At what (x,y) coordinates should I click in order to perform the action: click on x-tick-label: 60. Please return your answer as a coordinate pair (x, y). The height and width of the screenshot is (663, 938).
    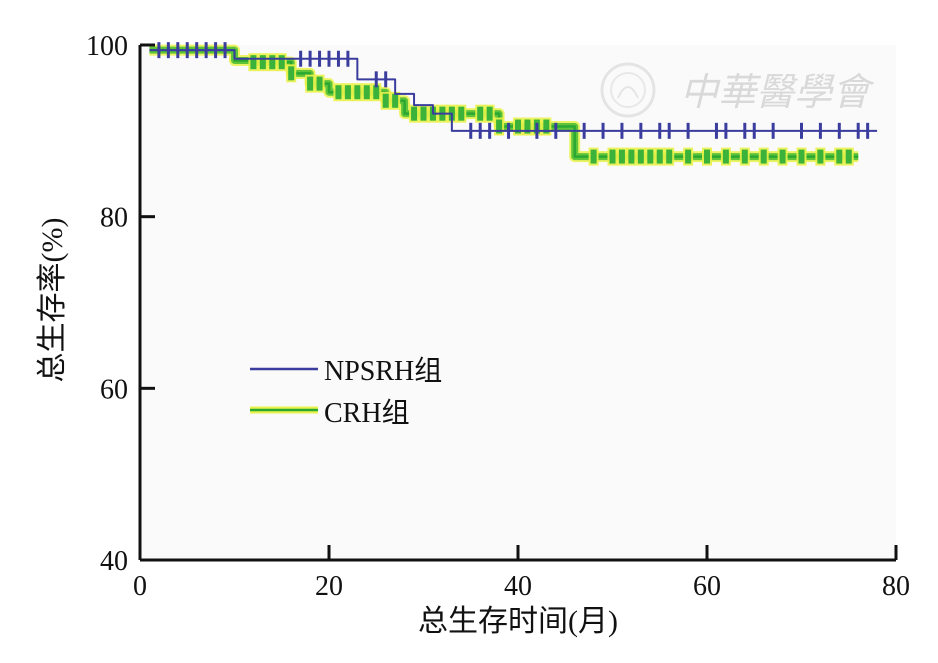
    Looking at the image, I should click on (707, 586).